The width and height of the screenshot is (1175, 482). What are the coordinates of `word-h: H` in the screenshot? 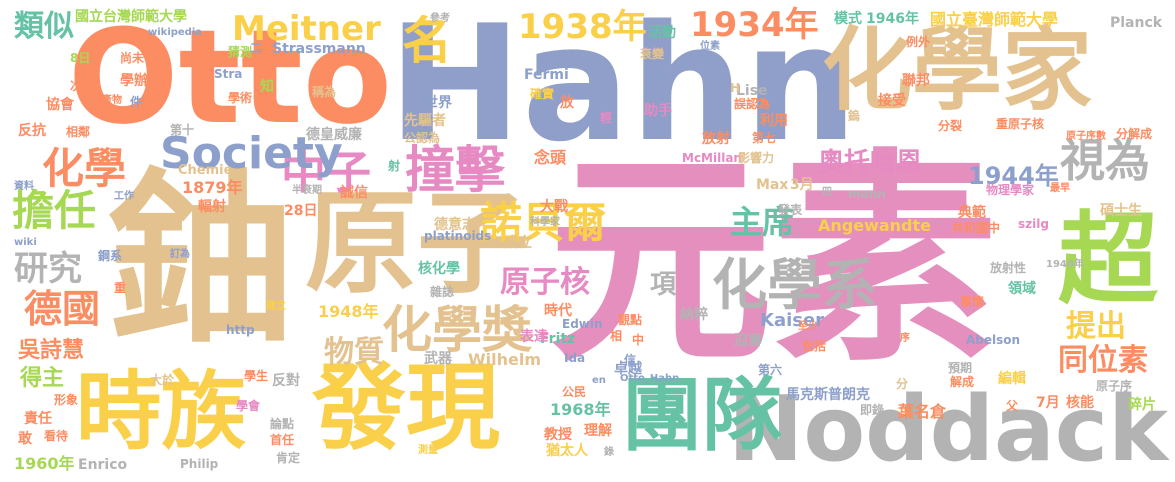 It's located at (735, 88).